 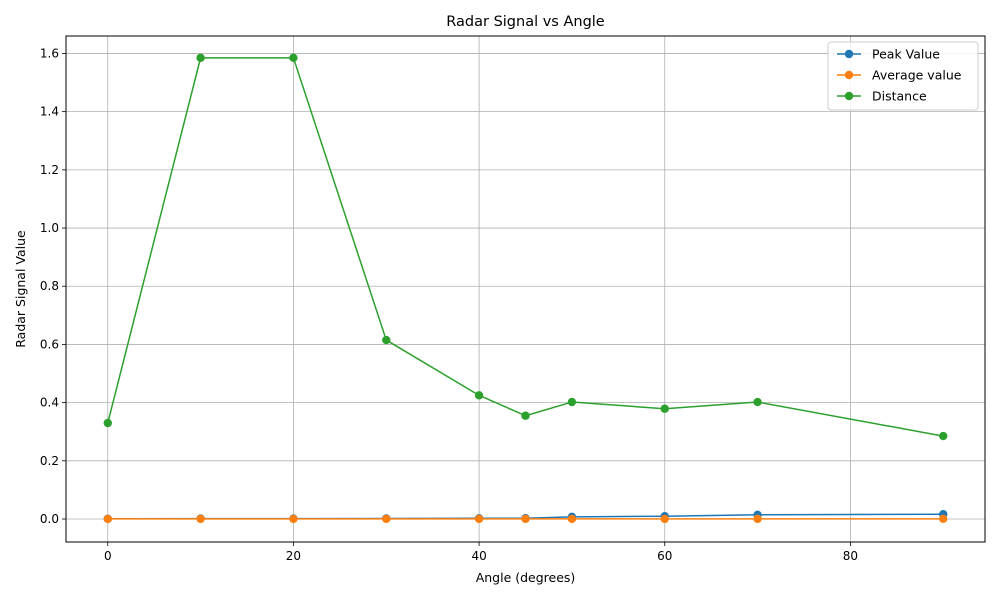 What do you see at coordinates (20, 289) in the screenshot?
I see `y-axis-title: Radar Signal Value` at bounding box center [20, 289].